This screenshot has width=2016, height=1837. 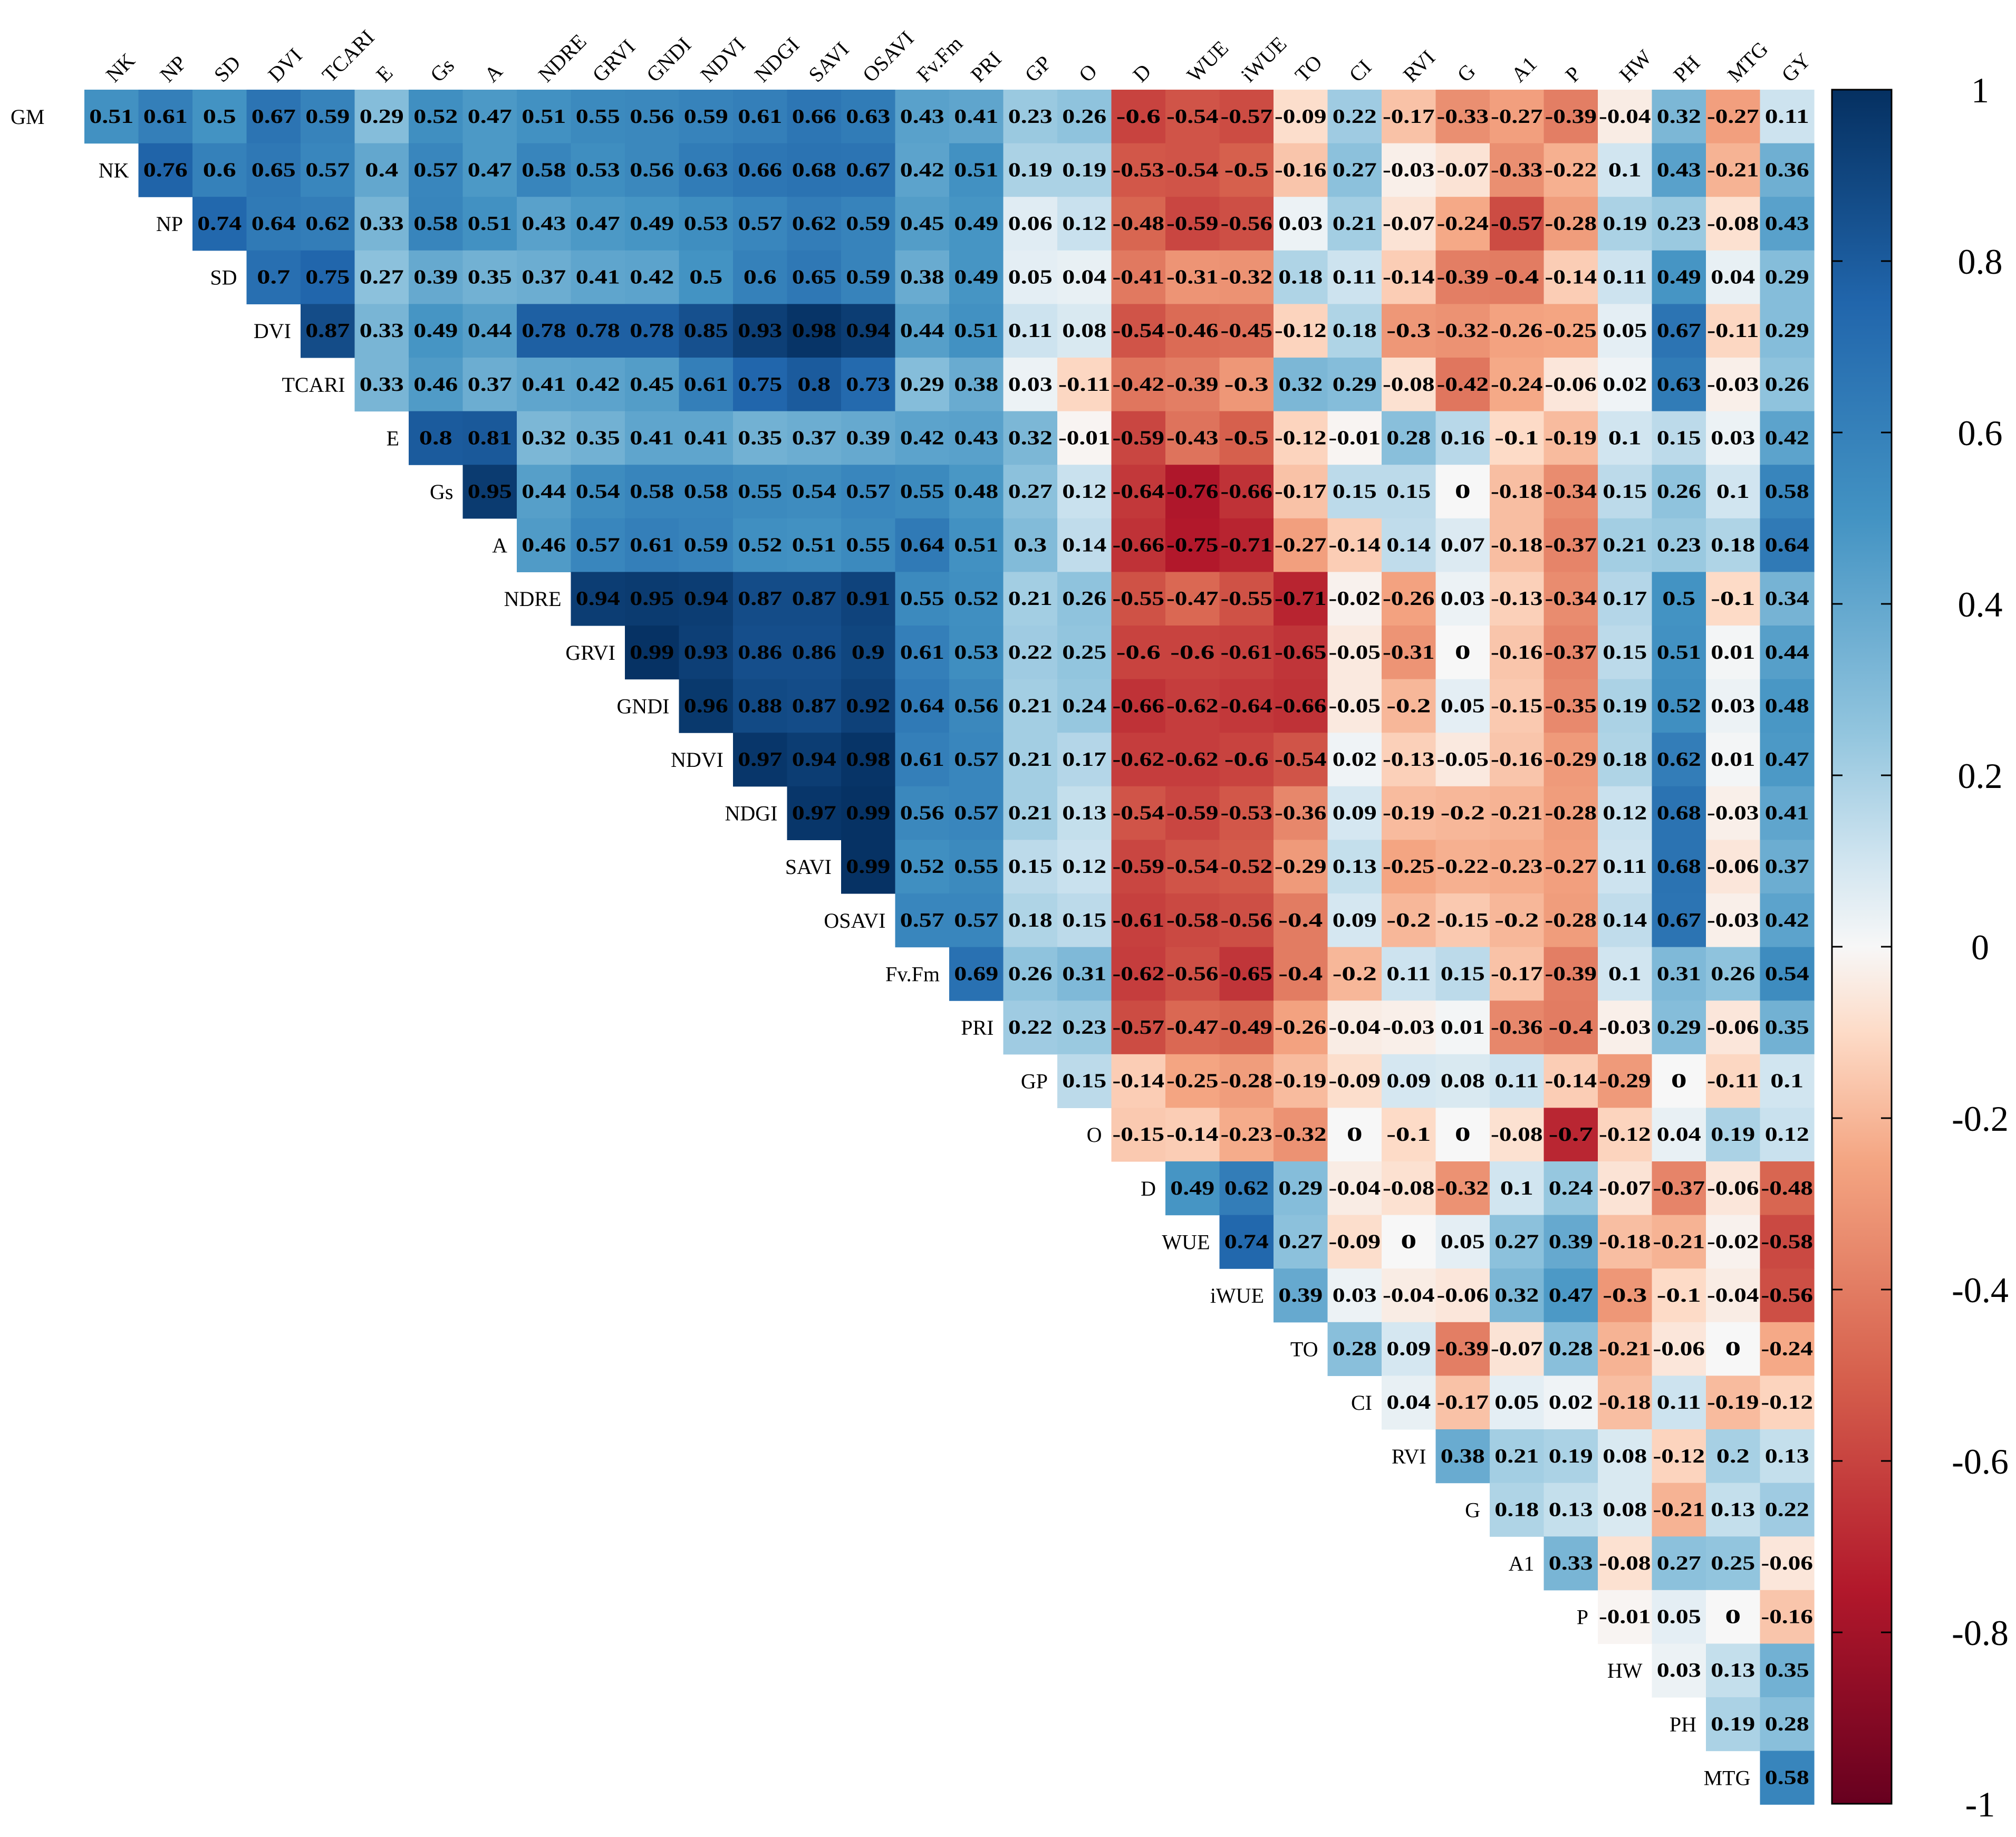 What do you see at coordinates (1625, 277) in the screenshot?
I see `cell-value: 0.11` at bounding box center [1625, 277].